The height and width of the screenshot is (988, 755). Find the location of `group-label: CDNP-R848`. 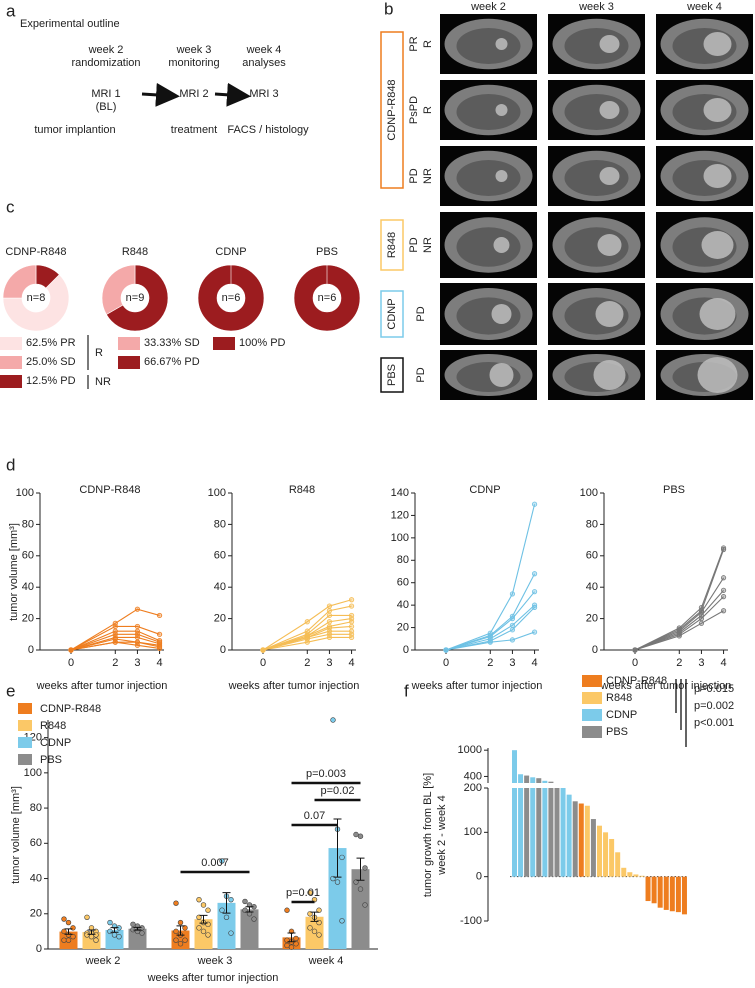

group-label: CDNP-R848 is located at coordinates (392, 109).